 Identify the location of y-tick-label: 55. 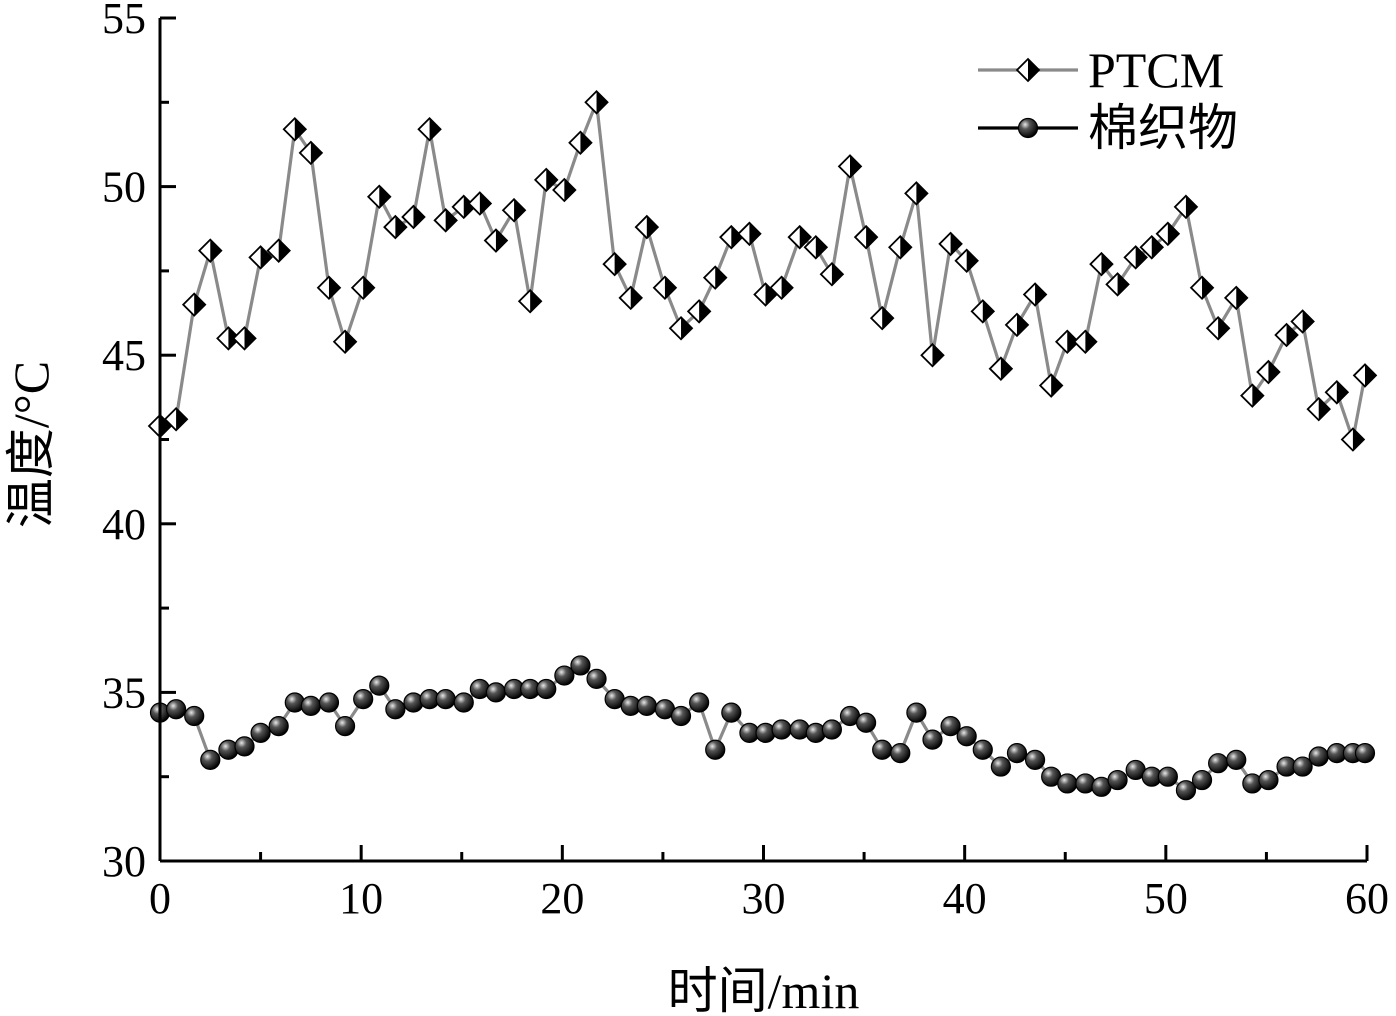
(124, 21).